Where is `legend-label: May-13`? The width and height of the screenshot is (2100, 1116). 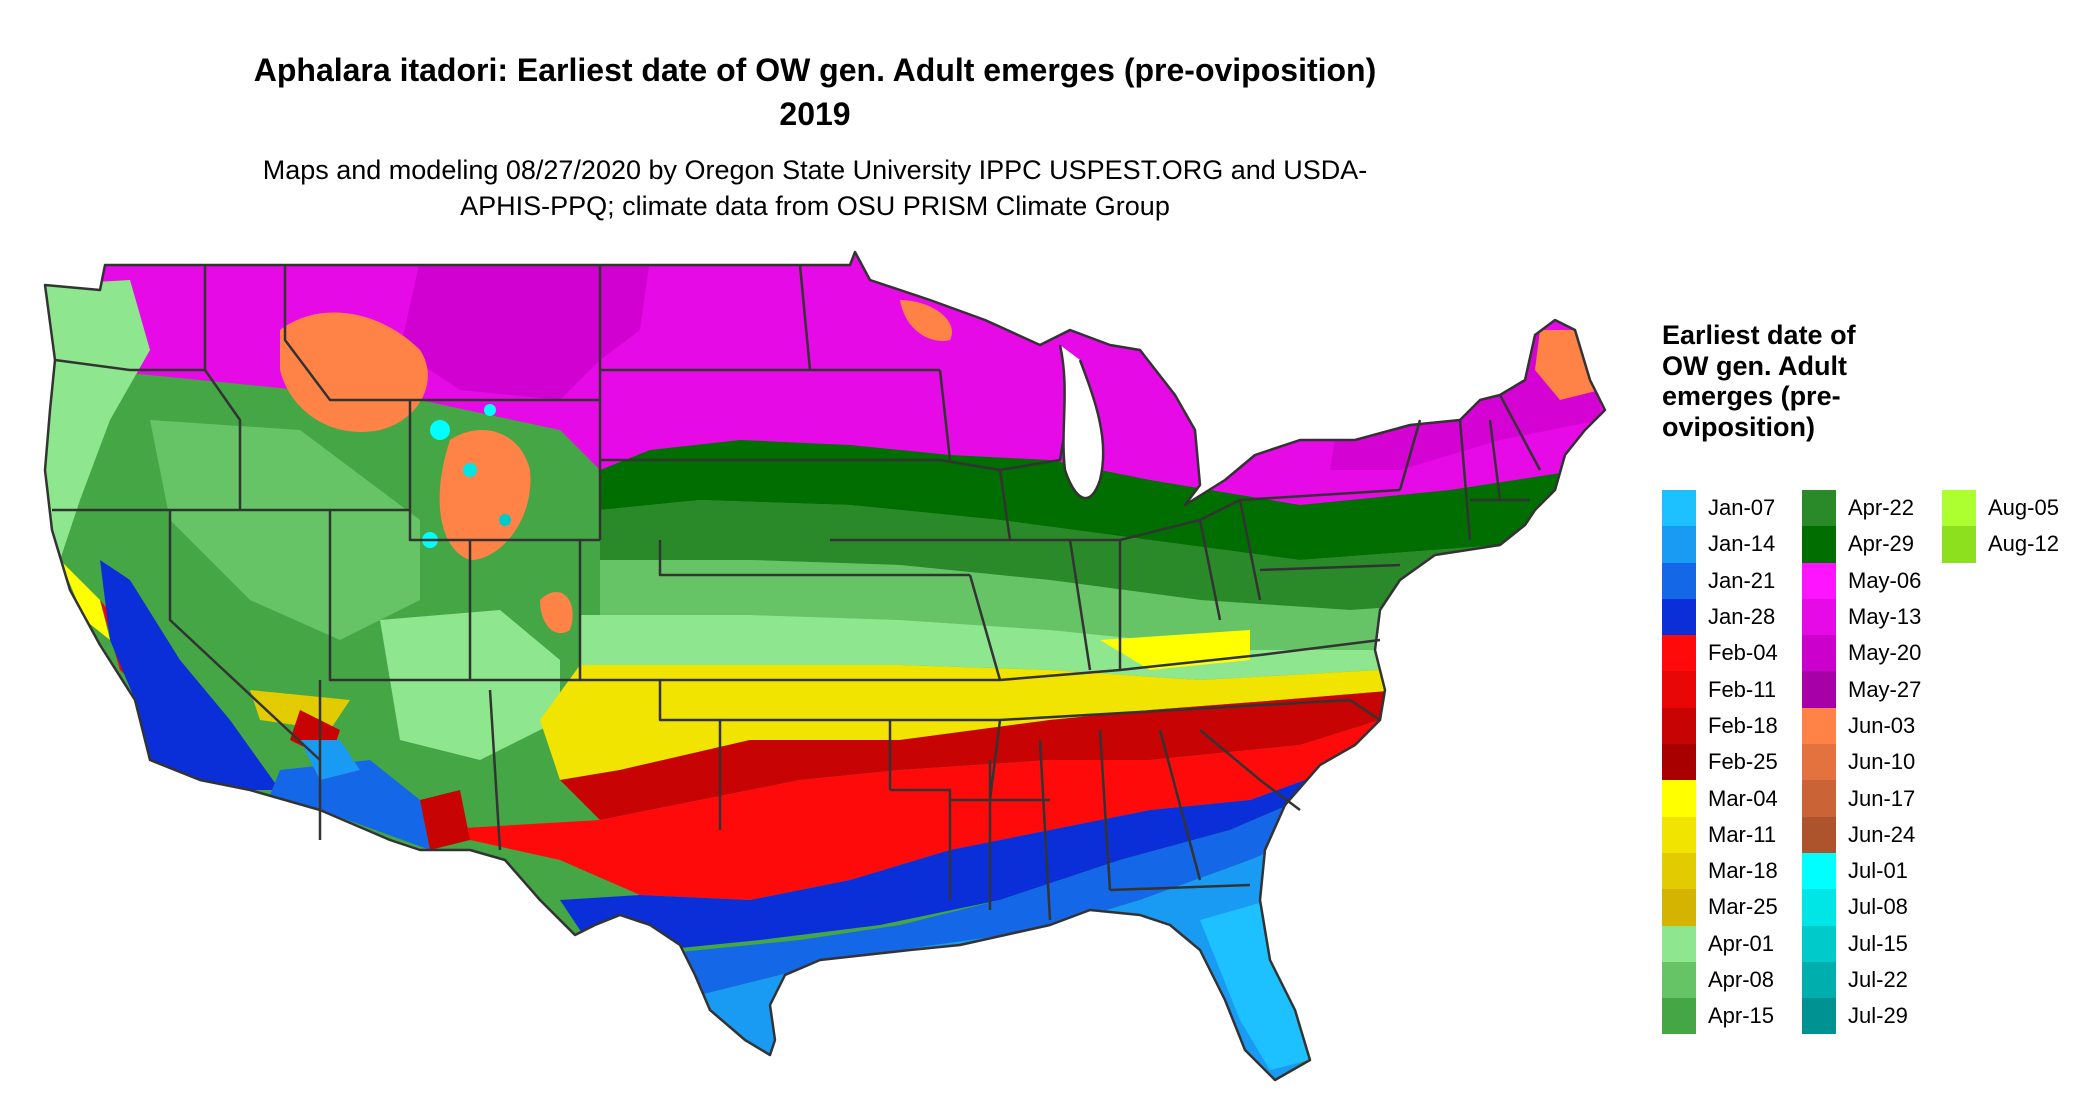 legend-label: May-13 is located at coordinates (1885, 617).